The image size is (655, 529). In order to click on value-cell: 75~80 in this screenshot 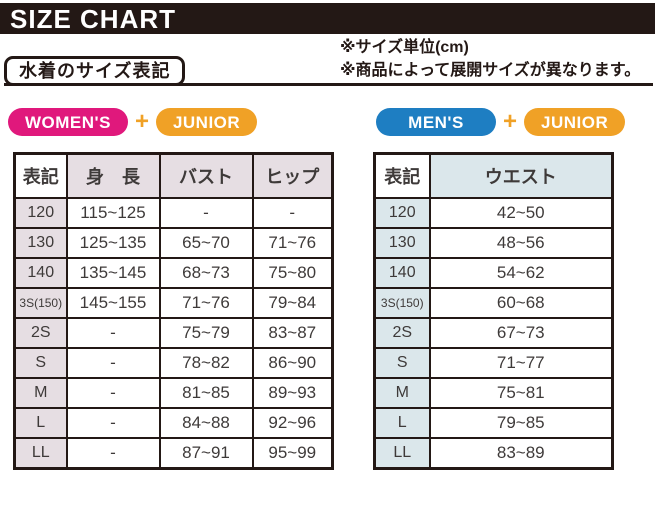, I will do `click(292, 273)`.